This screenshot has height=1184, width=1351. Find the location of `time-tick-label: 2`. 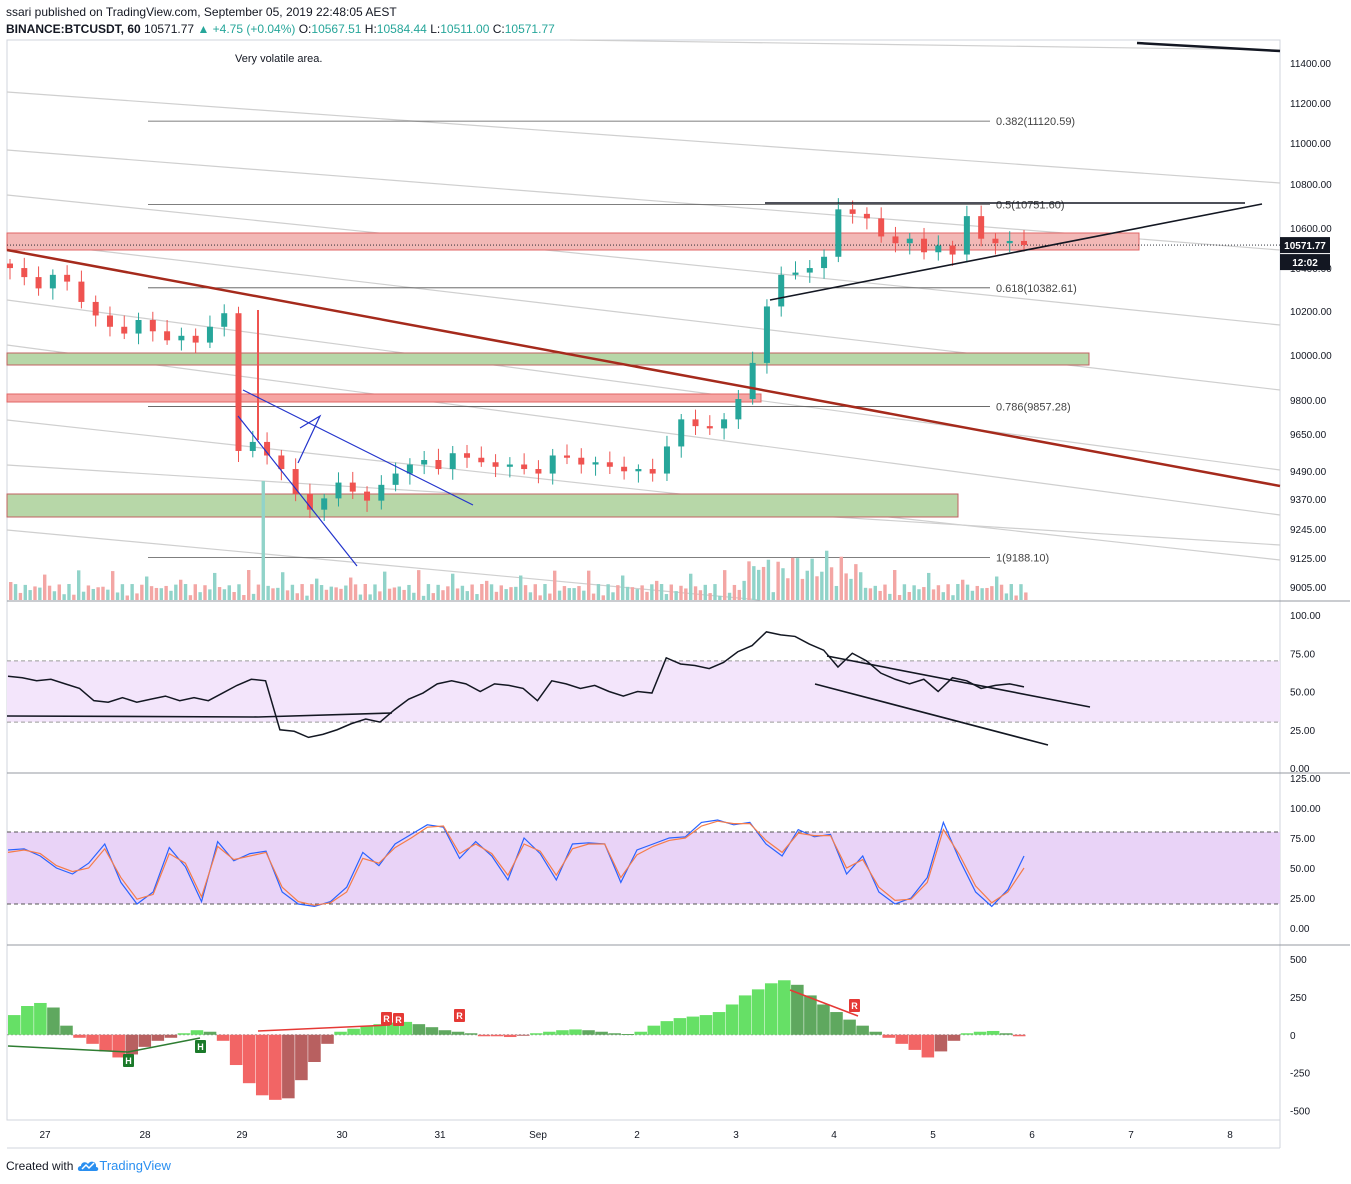

time-tick-label: 2 is located at coordinates (637, 1135).